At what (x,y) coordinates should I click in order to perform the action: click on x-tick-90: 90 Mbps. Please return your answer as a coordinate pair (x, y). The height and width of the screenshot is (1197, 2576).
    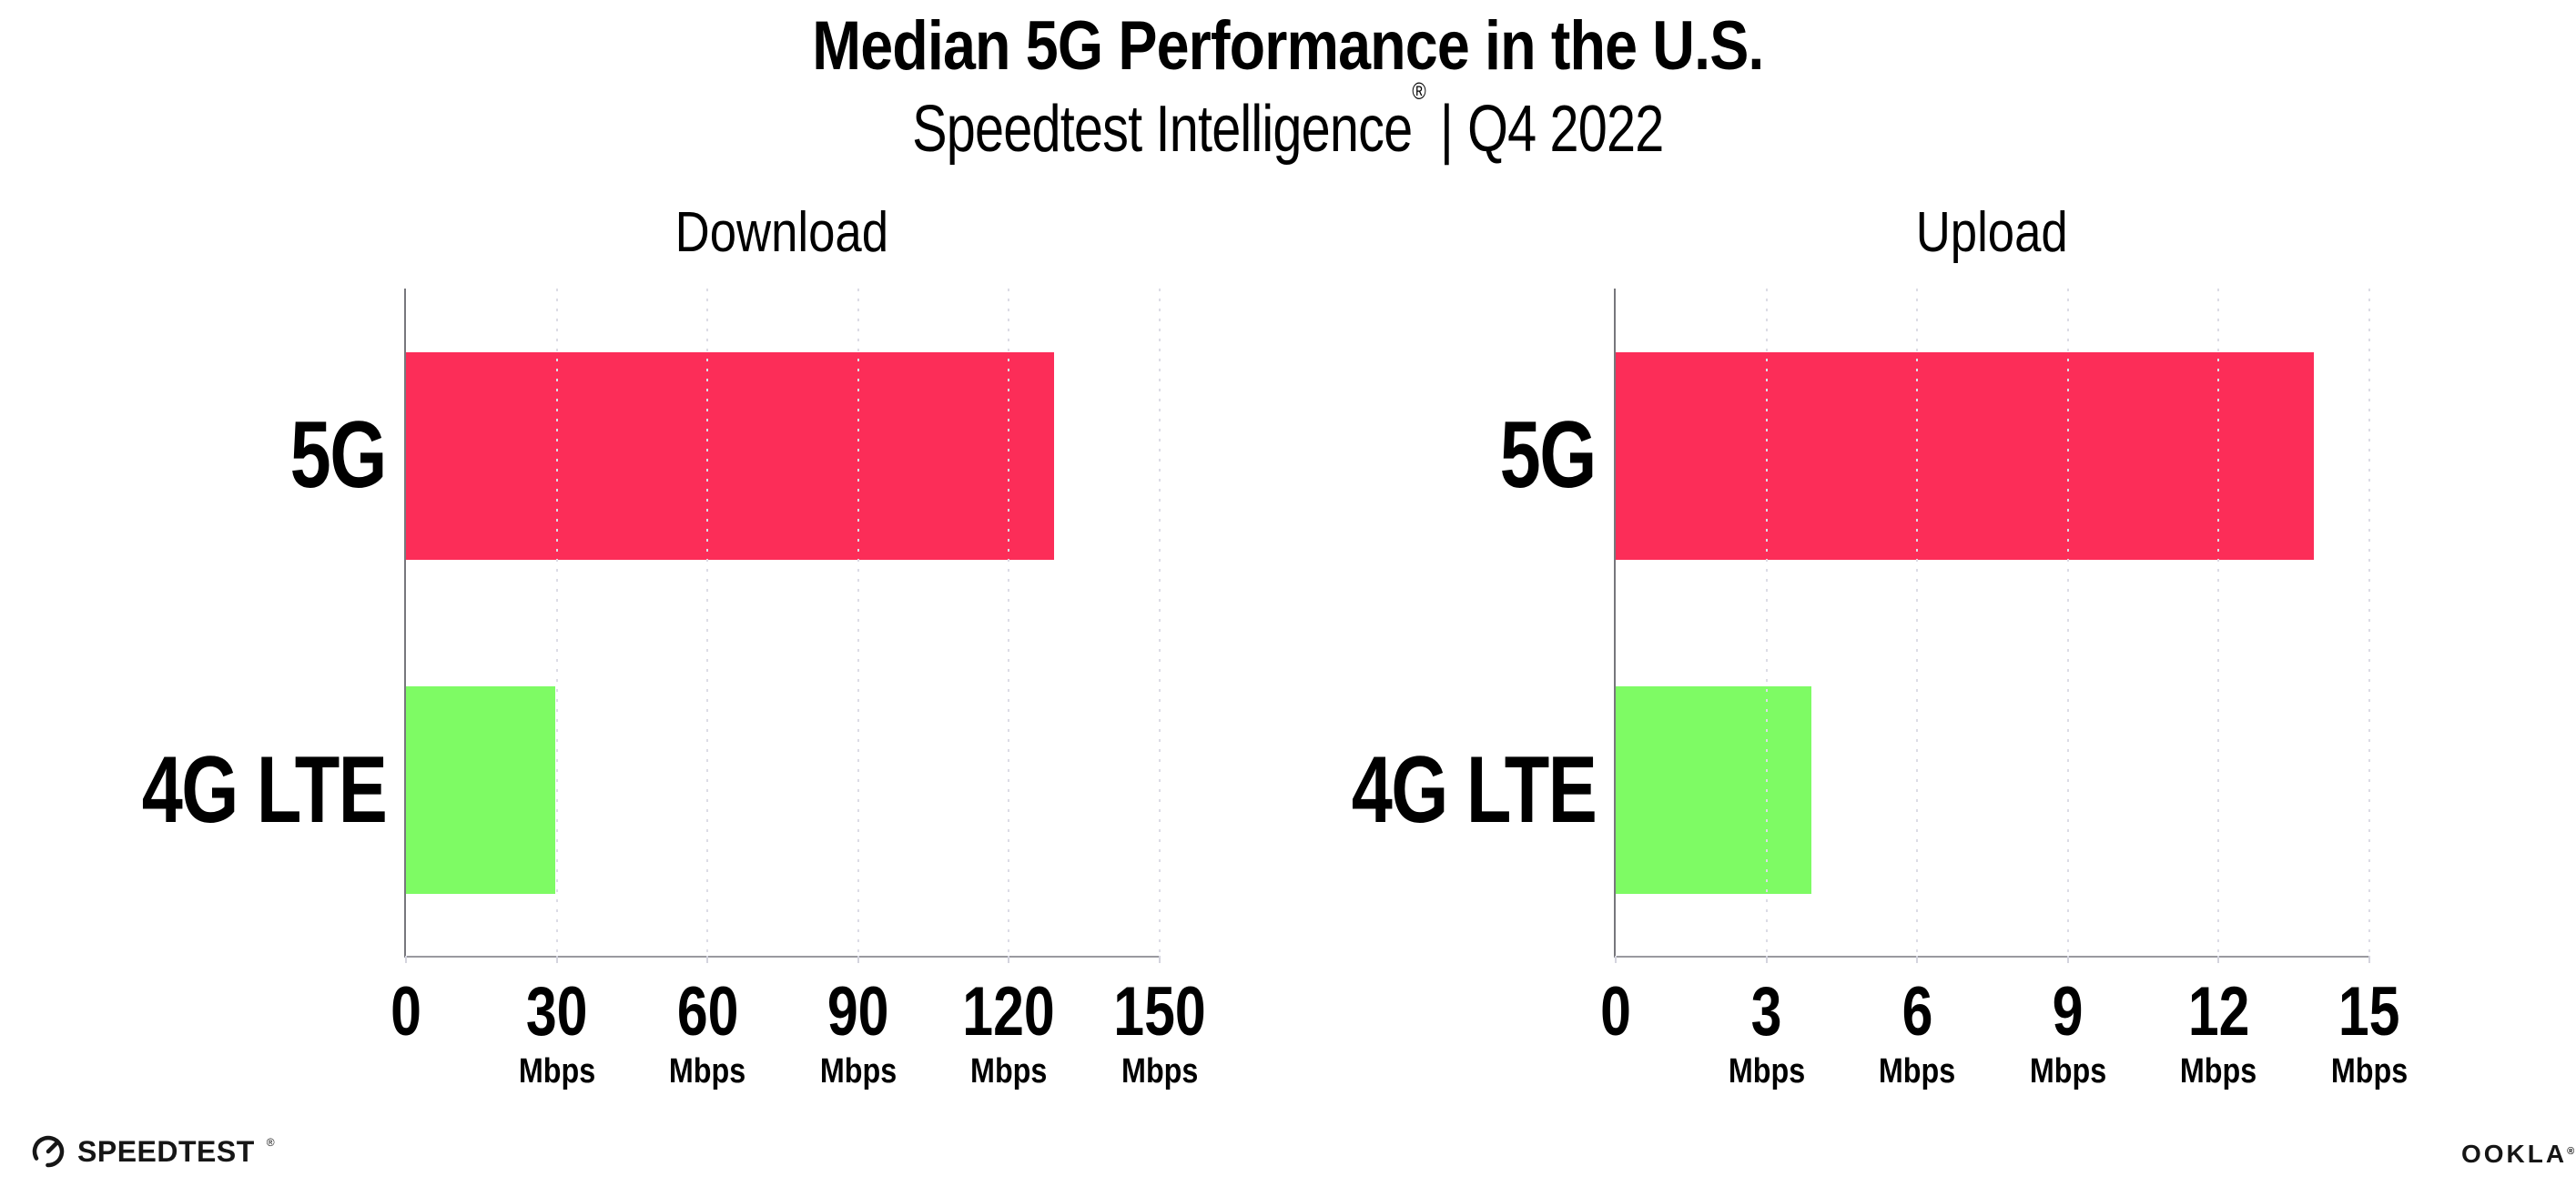
    Looking at the image, I should click on (858, 1034).